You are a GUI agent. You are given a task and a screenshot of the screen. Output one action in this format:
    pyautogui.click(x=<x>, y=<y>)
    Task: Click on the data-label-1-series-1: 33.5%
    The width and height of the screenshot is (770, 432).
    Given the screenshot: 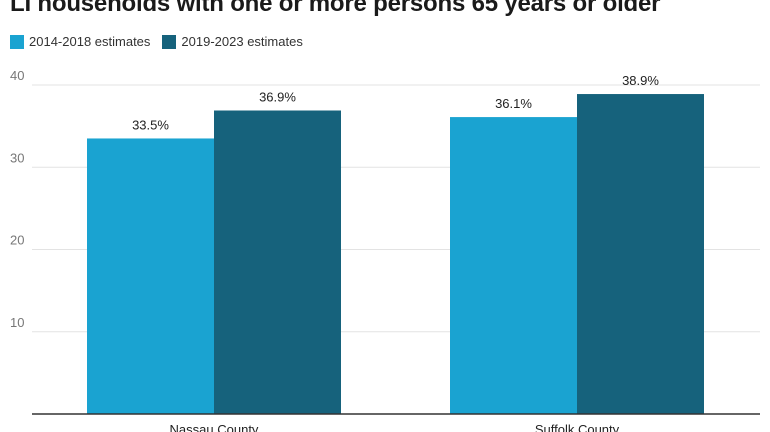 What is the action you would take?
    pyautogui.click(x=150, y=124)
    